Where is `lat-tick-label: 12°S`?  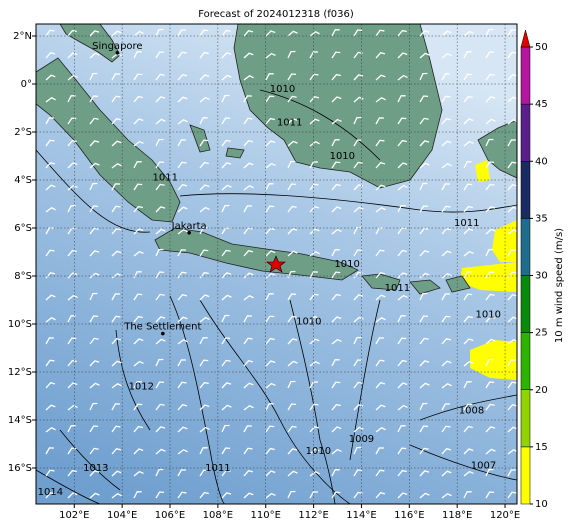 lat-tick-label: 12°S is located at coordinates (20, 372).